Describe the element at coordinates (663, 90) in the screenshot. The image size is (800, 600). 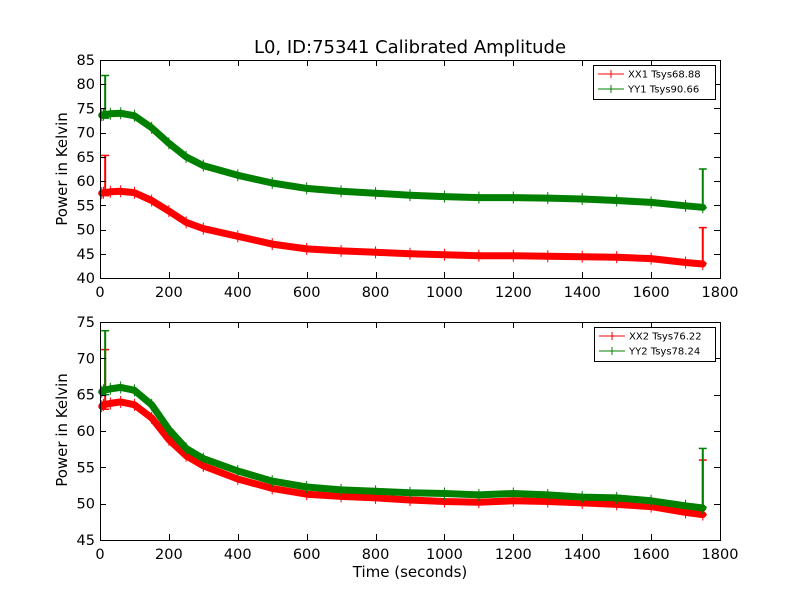
I see `legend-label-yy1: YY1 Tsys90.66` at that location.